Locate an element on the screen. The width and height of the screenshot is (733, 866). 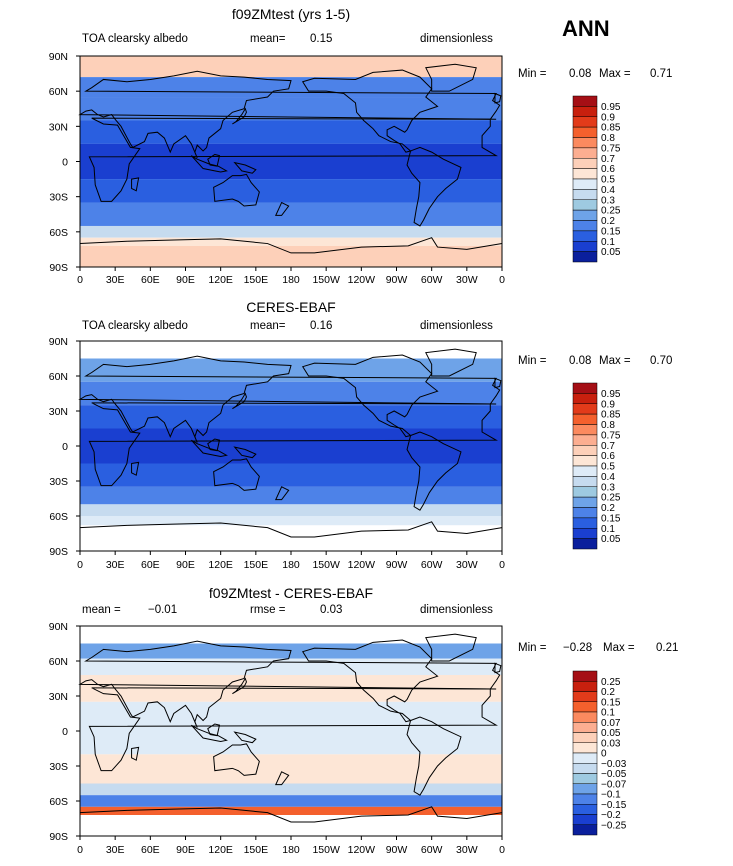
colorbar-label: −0.2 is located at coordinates (611, 815).